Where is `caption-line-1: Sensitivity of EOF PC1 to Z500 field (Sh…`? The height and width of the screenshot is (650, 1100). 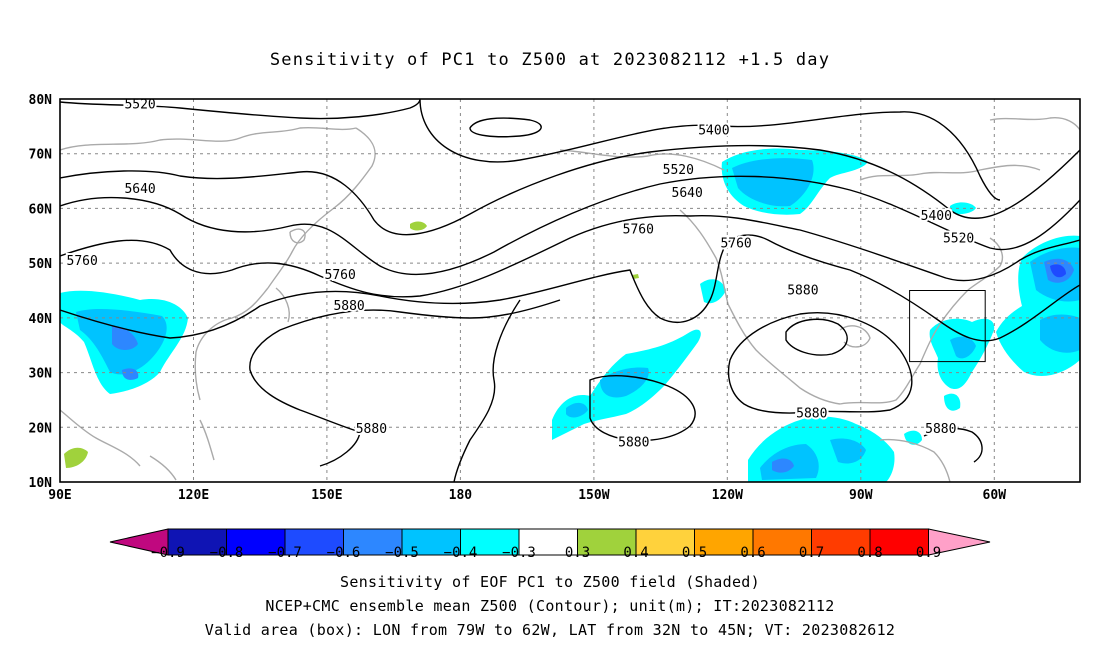 caption-line-1: Sensitivity of EOF PC1 to Z500 field (Sh… is located at coordinates (550, 582).